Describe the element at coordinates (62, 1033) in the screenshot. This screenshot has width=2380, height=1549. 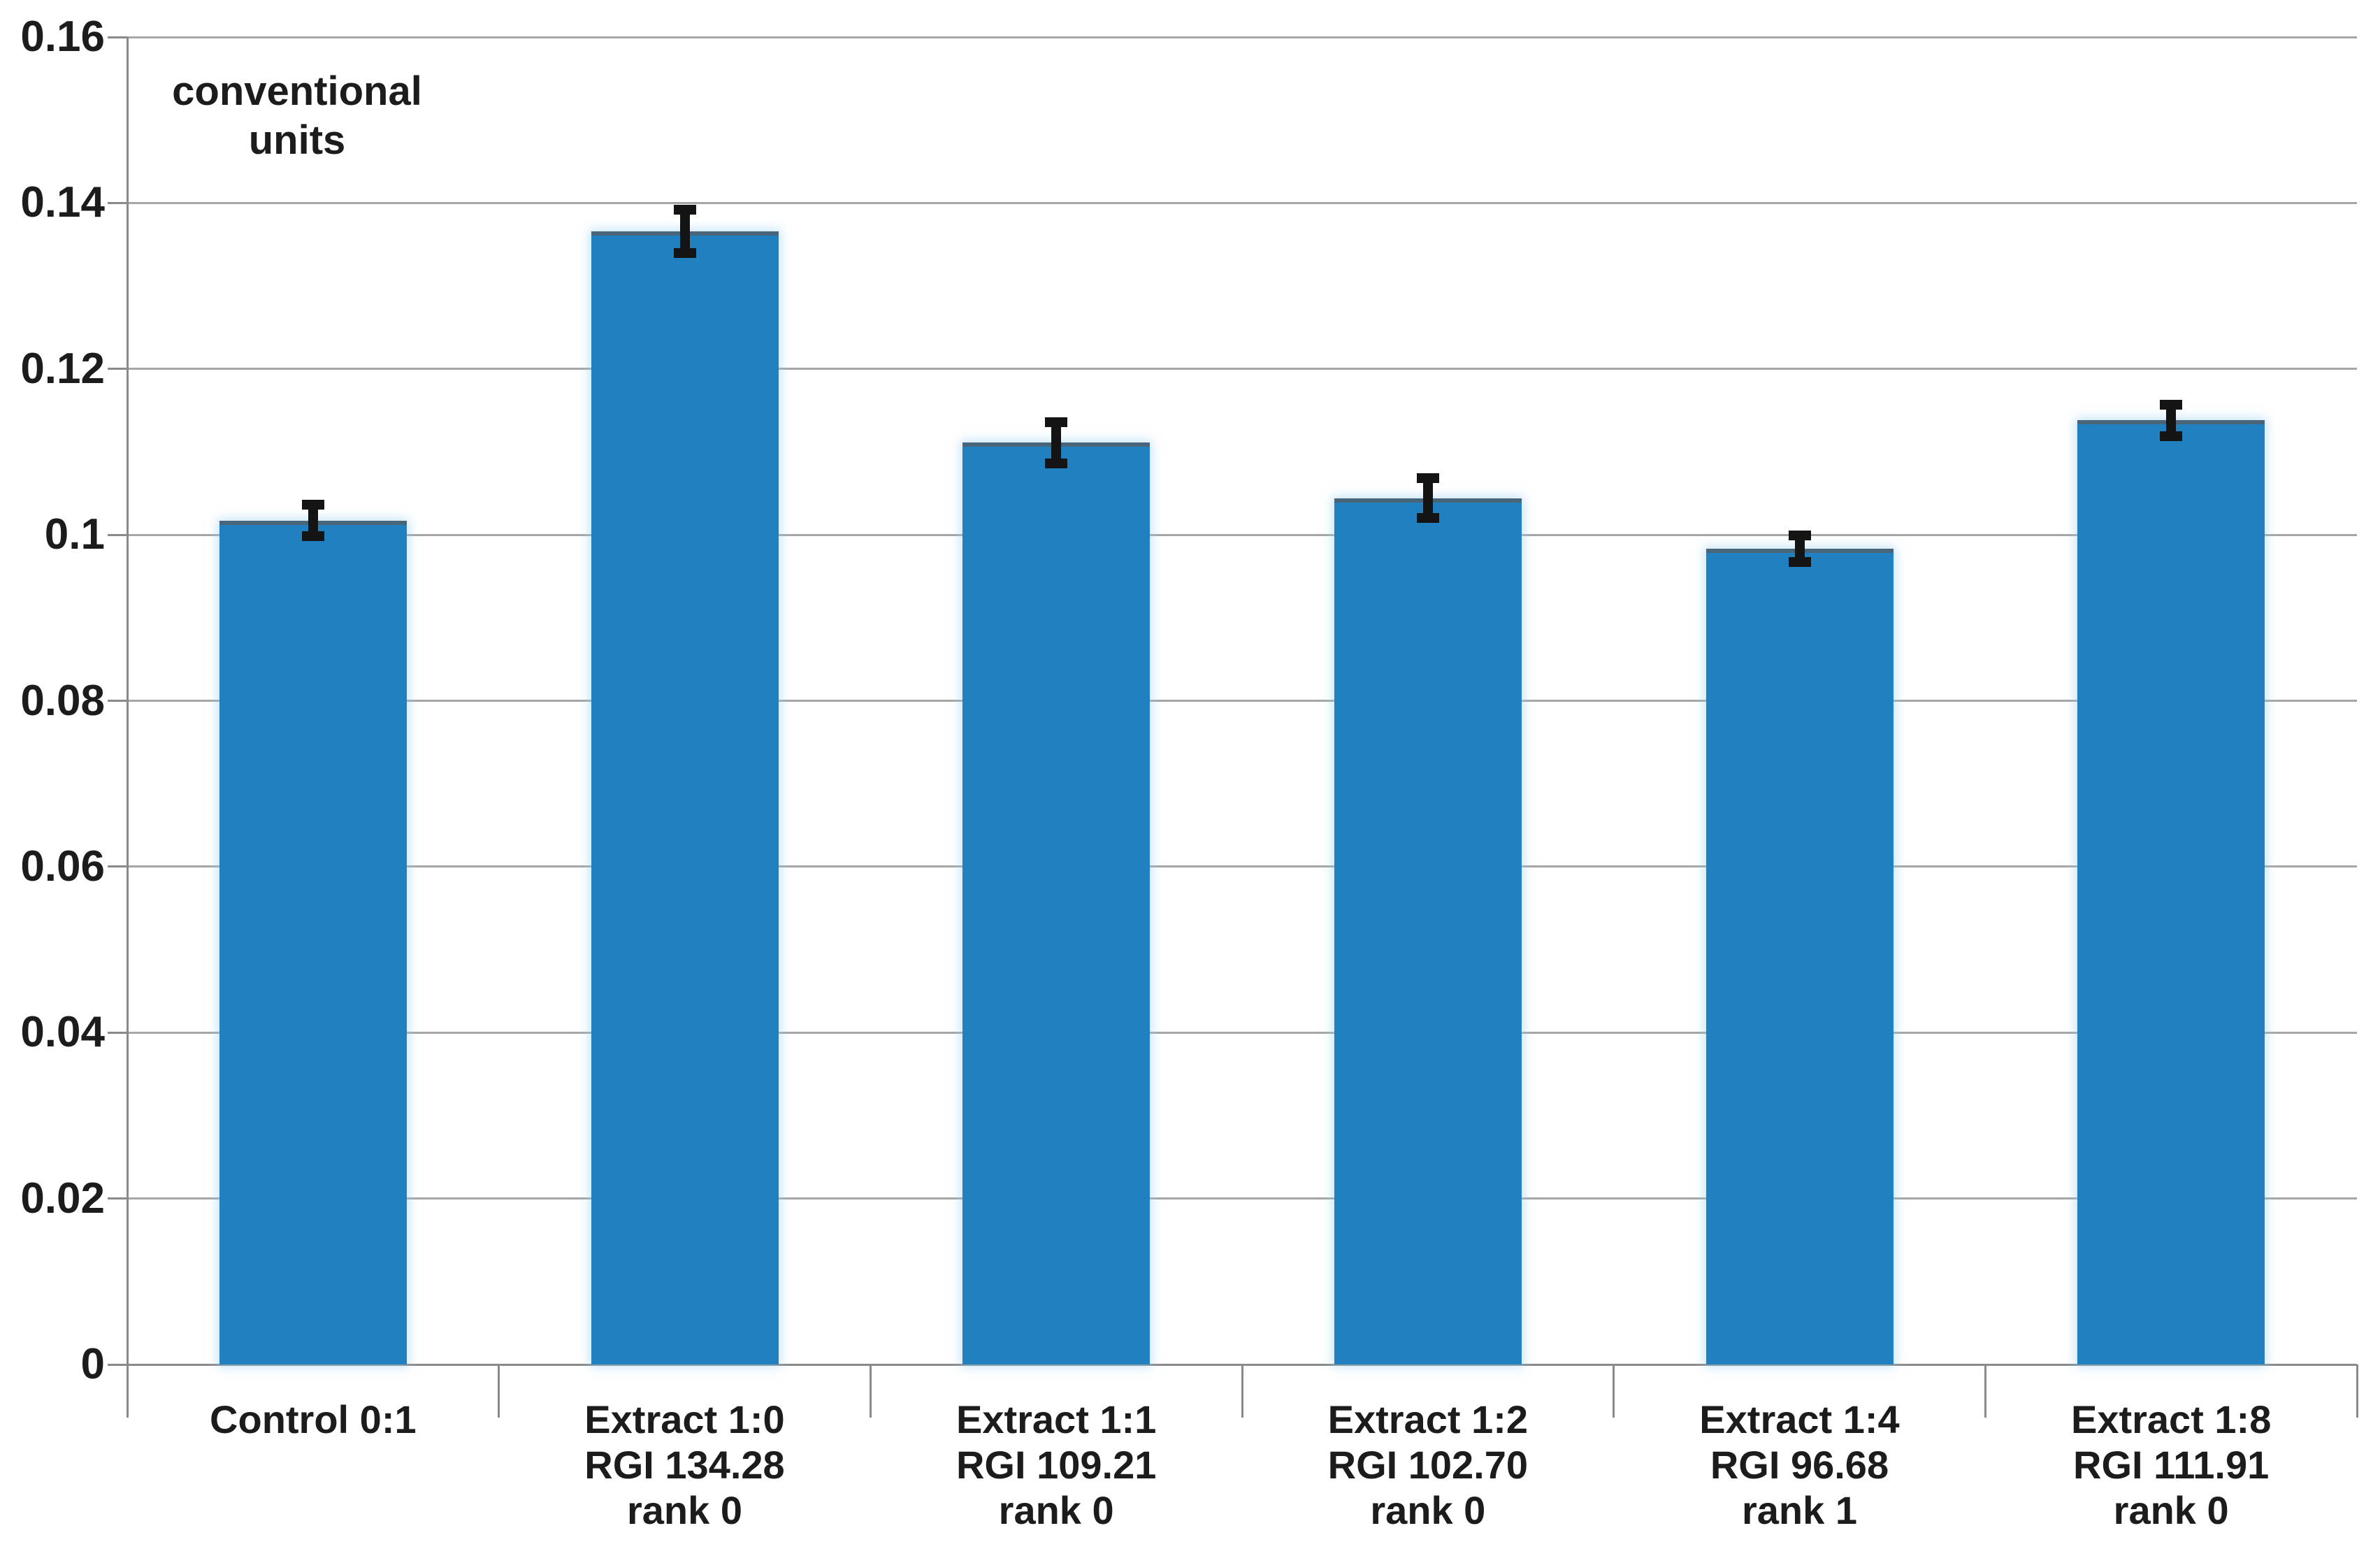
I see `y-axis-tick-label: 0.04` at that location.